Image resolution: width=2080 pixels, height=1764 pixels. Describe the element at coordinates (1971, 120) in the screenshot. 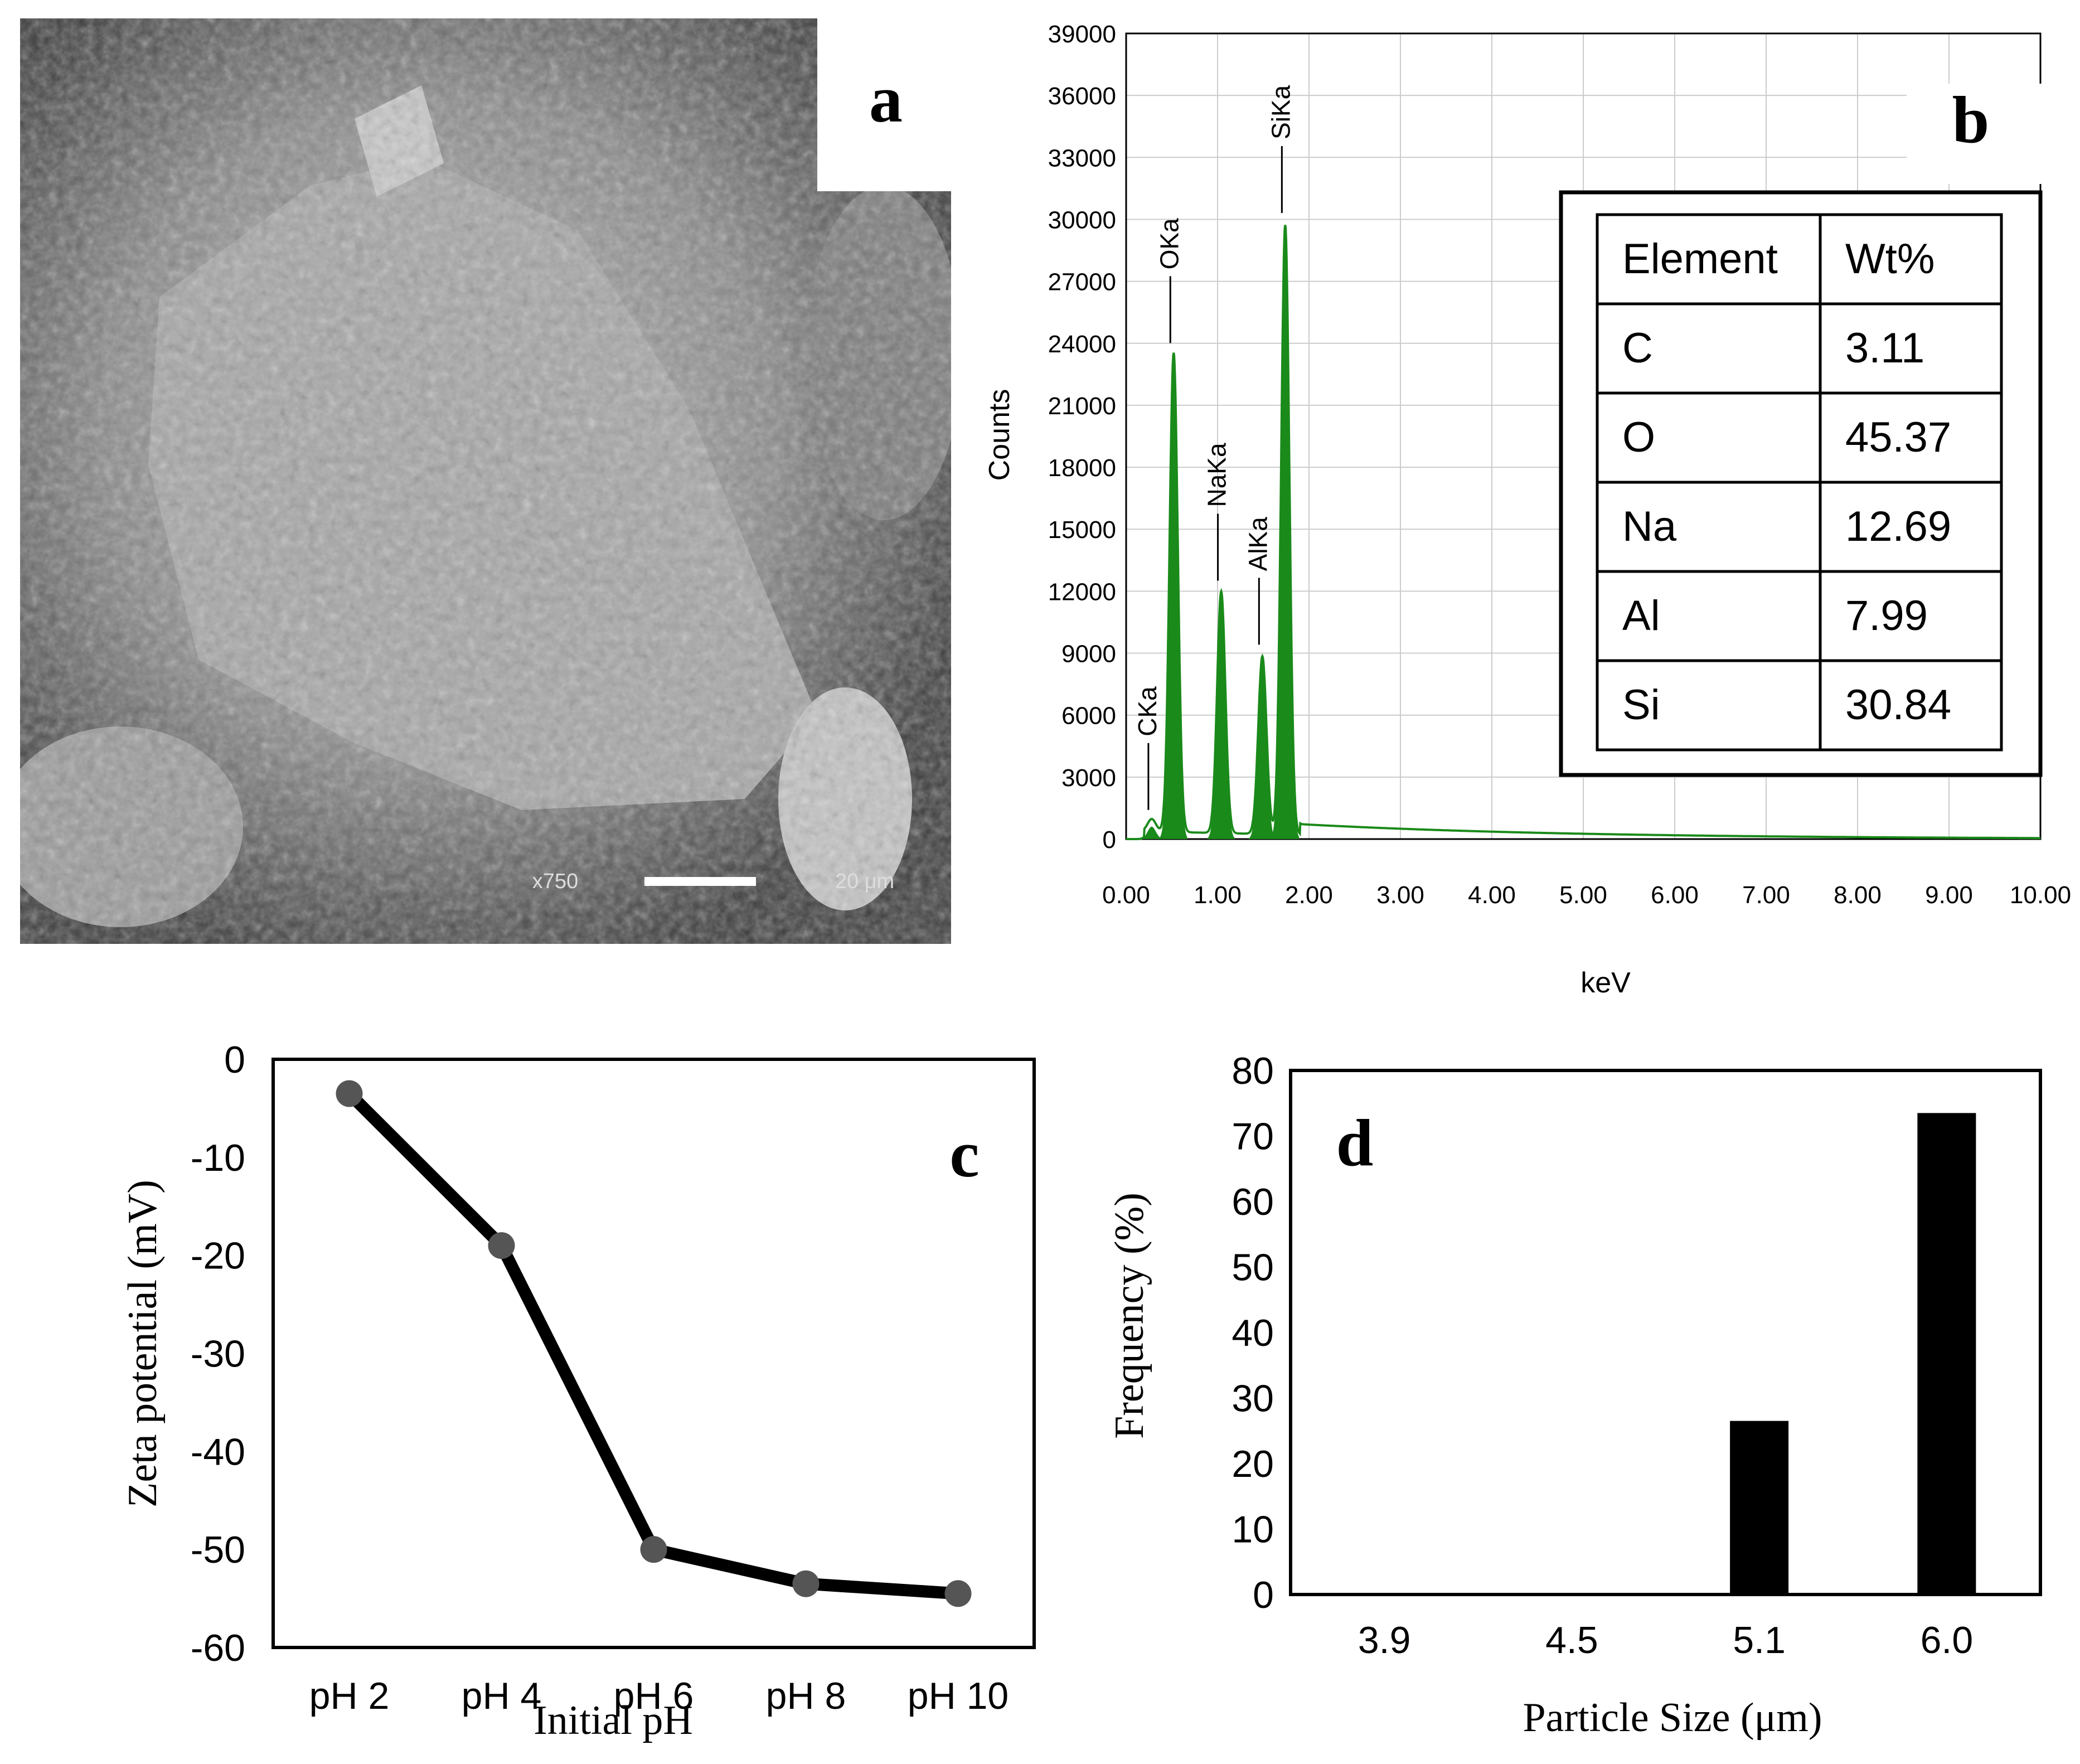

I see `panel-b-letter: b` at that location.